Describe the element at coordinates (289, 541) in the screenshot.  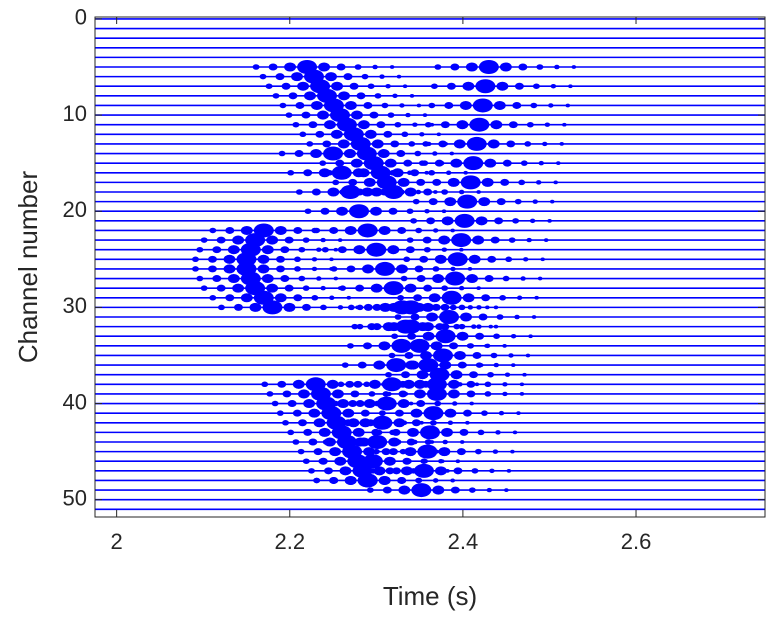
I see `x-tick-label: 2.2` at that location.